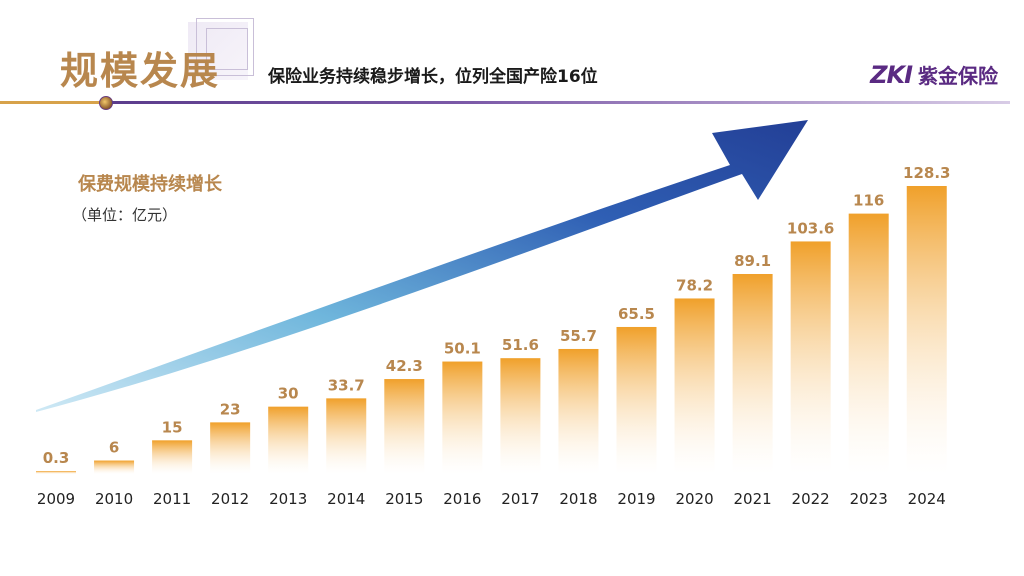 This screenshot has width=1024, height=576. I want to click on logo-mark: ZKI, so click(891, 74).